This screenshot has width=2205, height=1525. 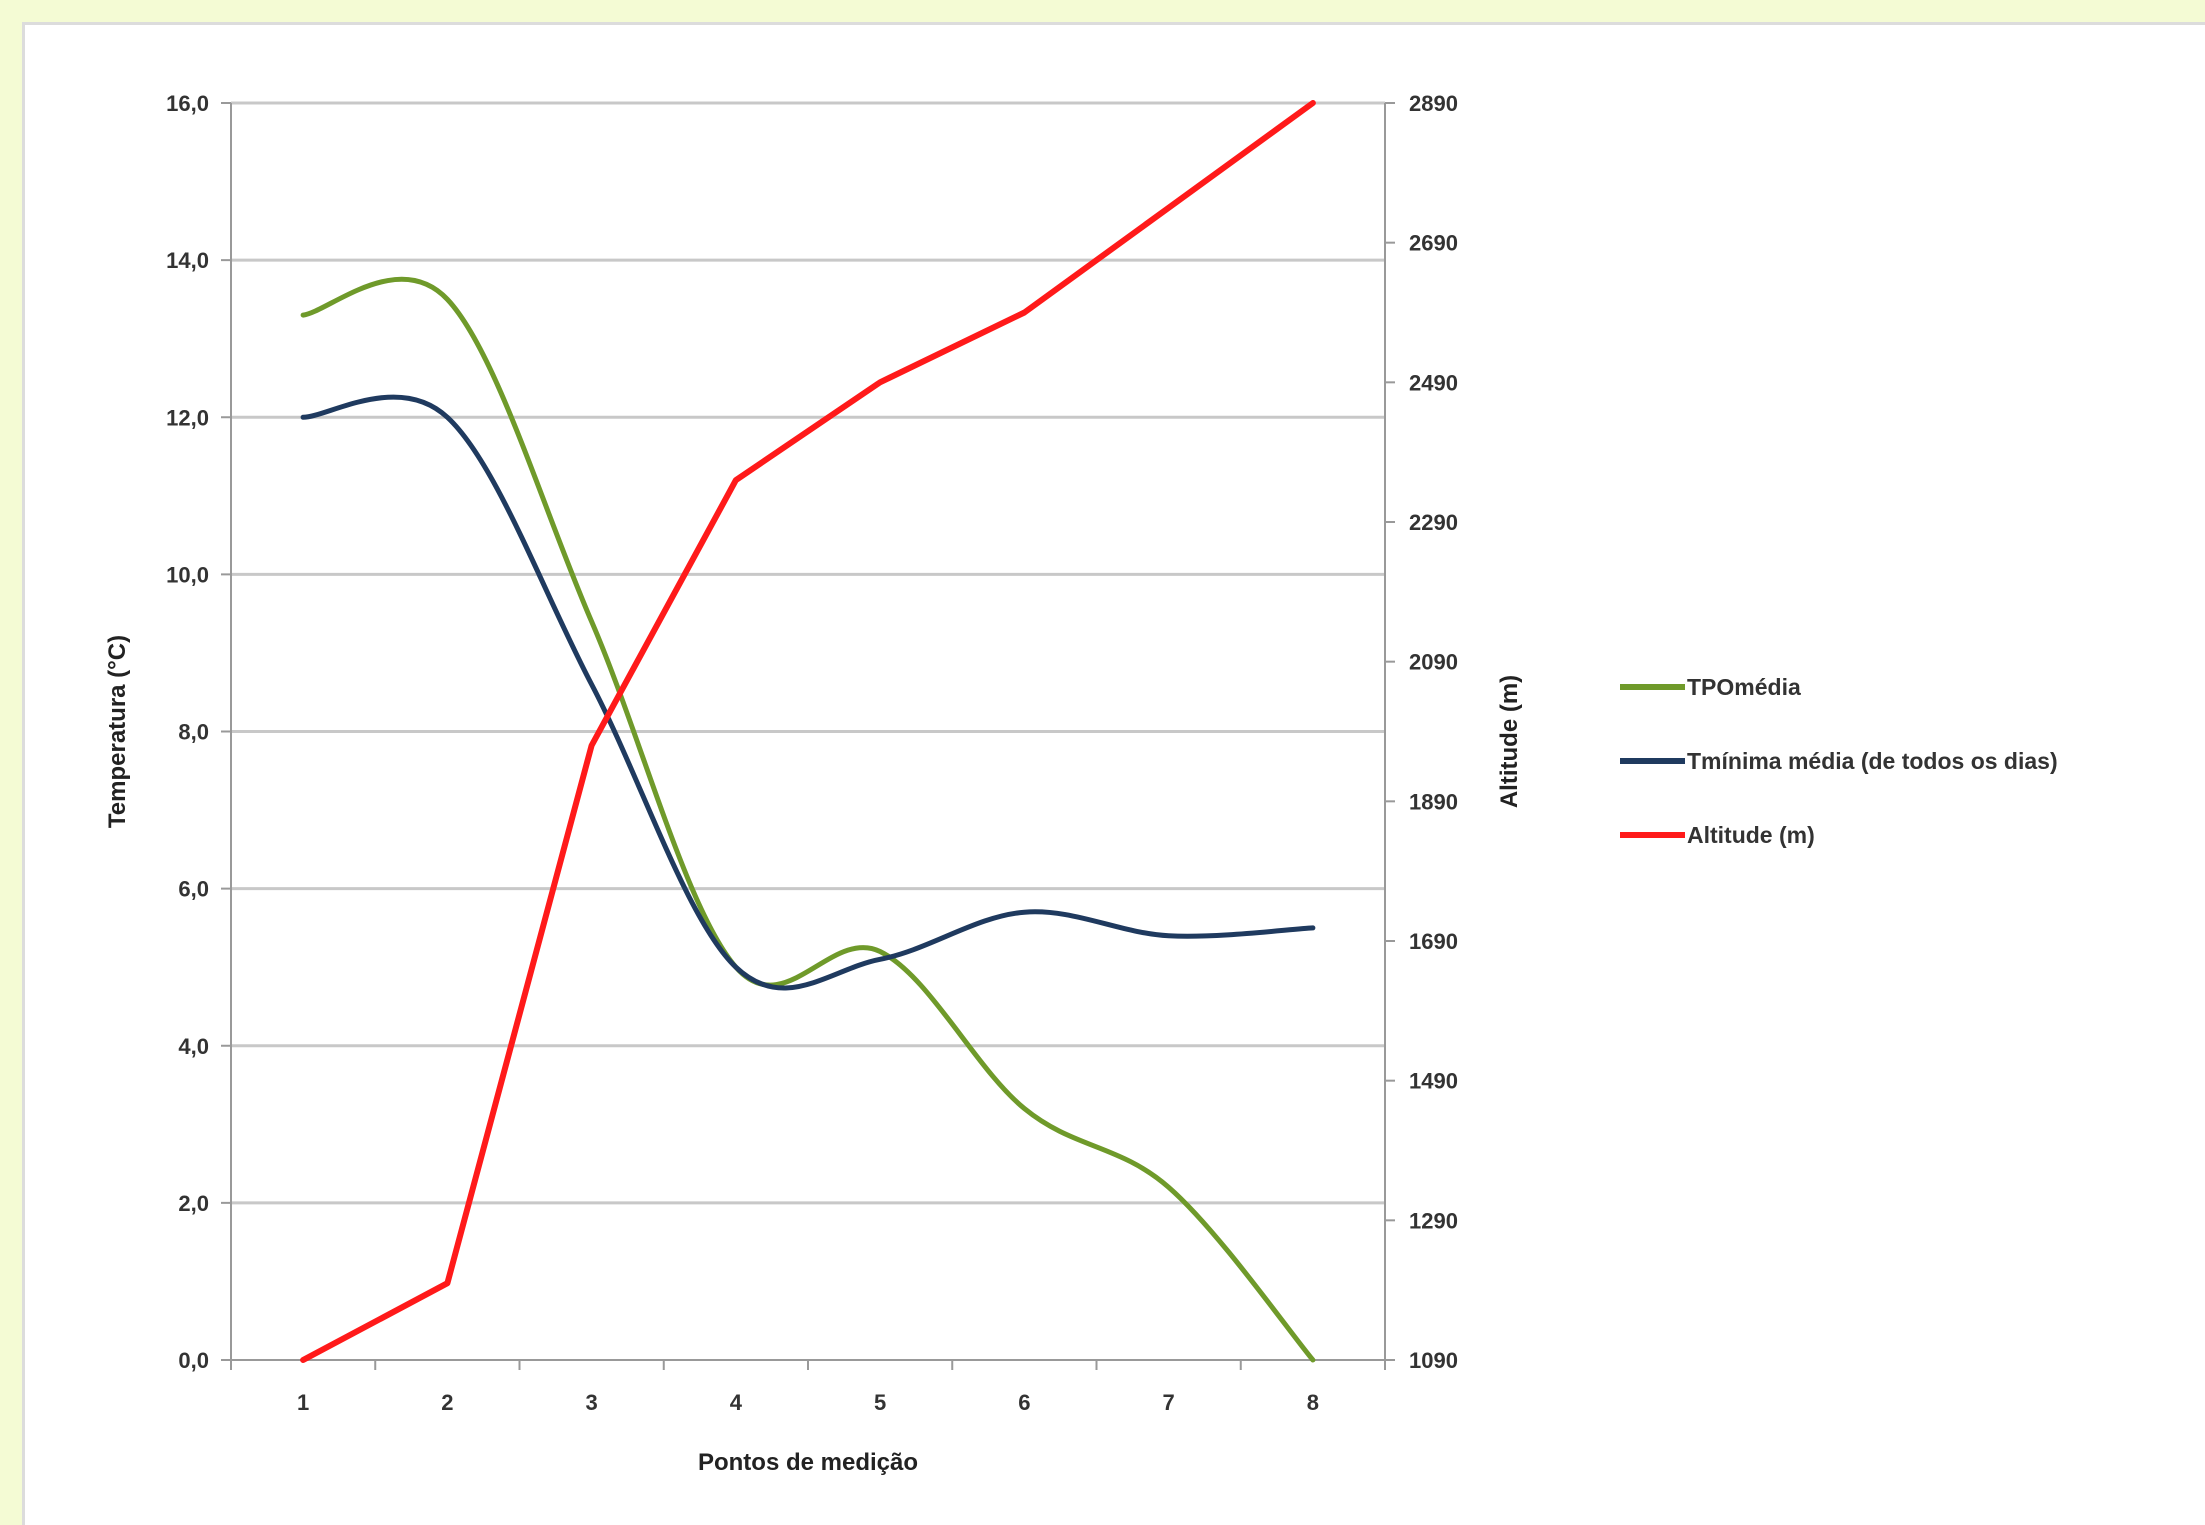 What do you see at coordinates (117, 731) in the screenshot?
I see `y-axis-title: Temperatura (°C)` at bounding box center [117, 731].